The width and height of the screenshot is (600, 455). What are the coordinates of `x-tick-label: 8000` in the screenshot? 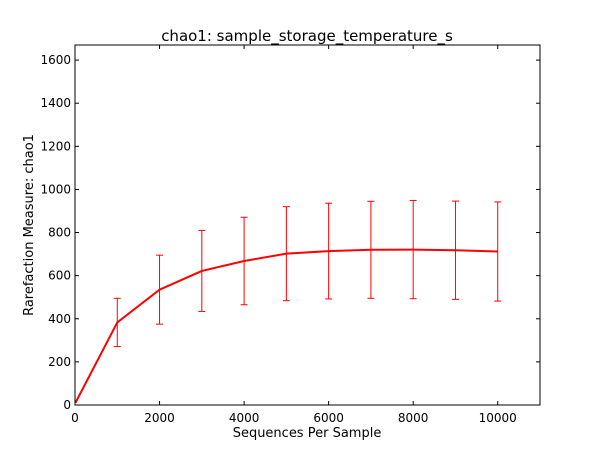 It's located at (413, 418).